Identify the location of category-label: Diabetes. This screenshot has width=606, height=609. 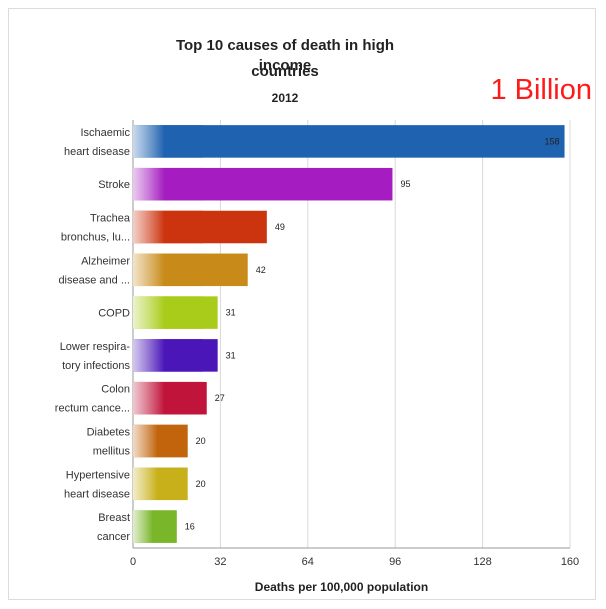
(109, 433).